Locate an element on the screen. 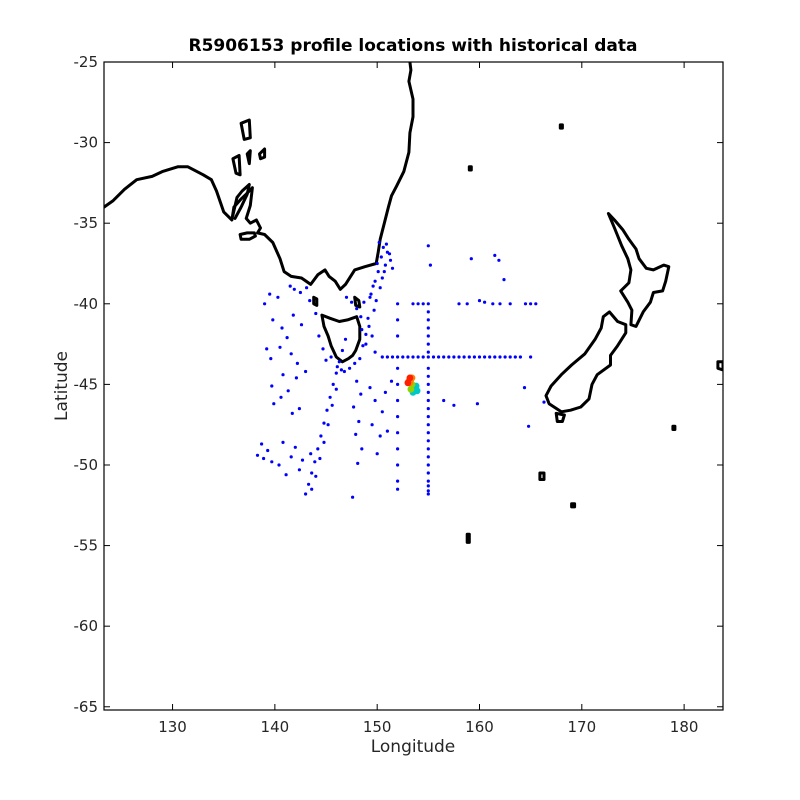  y-axis-label: Latitude is located at coordinates (62, 386).